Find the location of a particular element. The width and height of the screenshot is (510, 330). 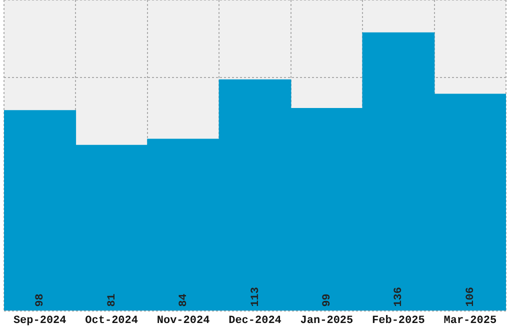

data-label: 106 is located at coordinates (470, 296).